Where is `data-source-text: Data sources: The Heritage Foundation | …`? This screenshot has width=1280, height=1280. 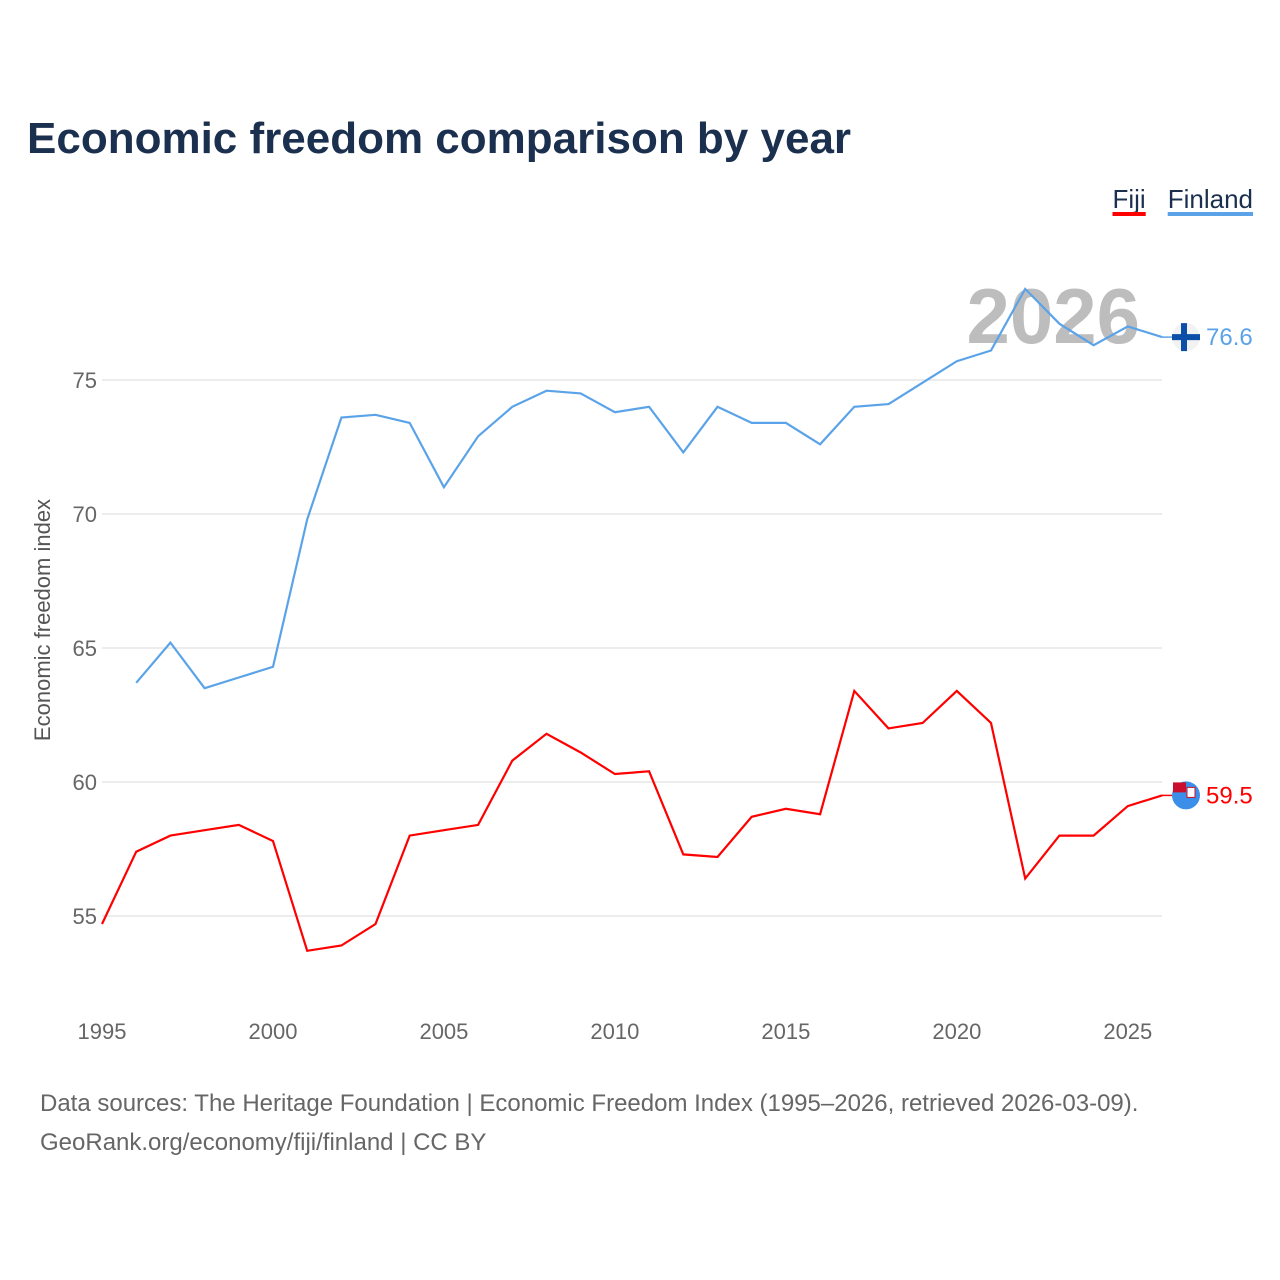 data-source-text: Data sources: The Heritage Foundation | … is located at coordinates (589, 1103).